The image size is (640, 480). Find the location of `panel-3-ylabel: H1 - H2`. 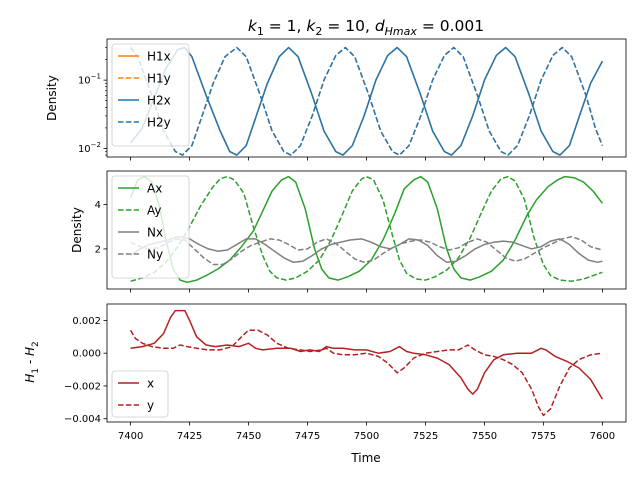

panel-3-ylabel: H1 - H2 is located at coordinates (32, 362).